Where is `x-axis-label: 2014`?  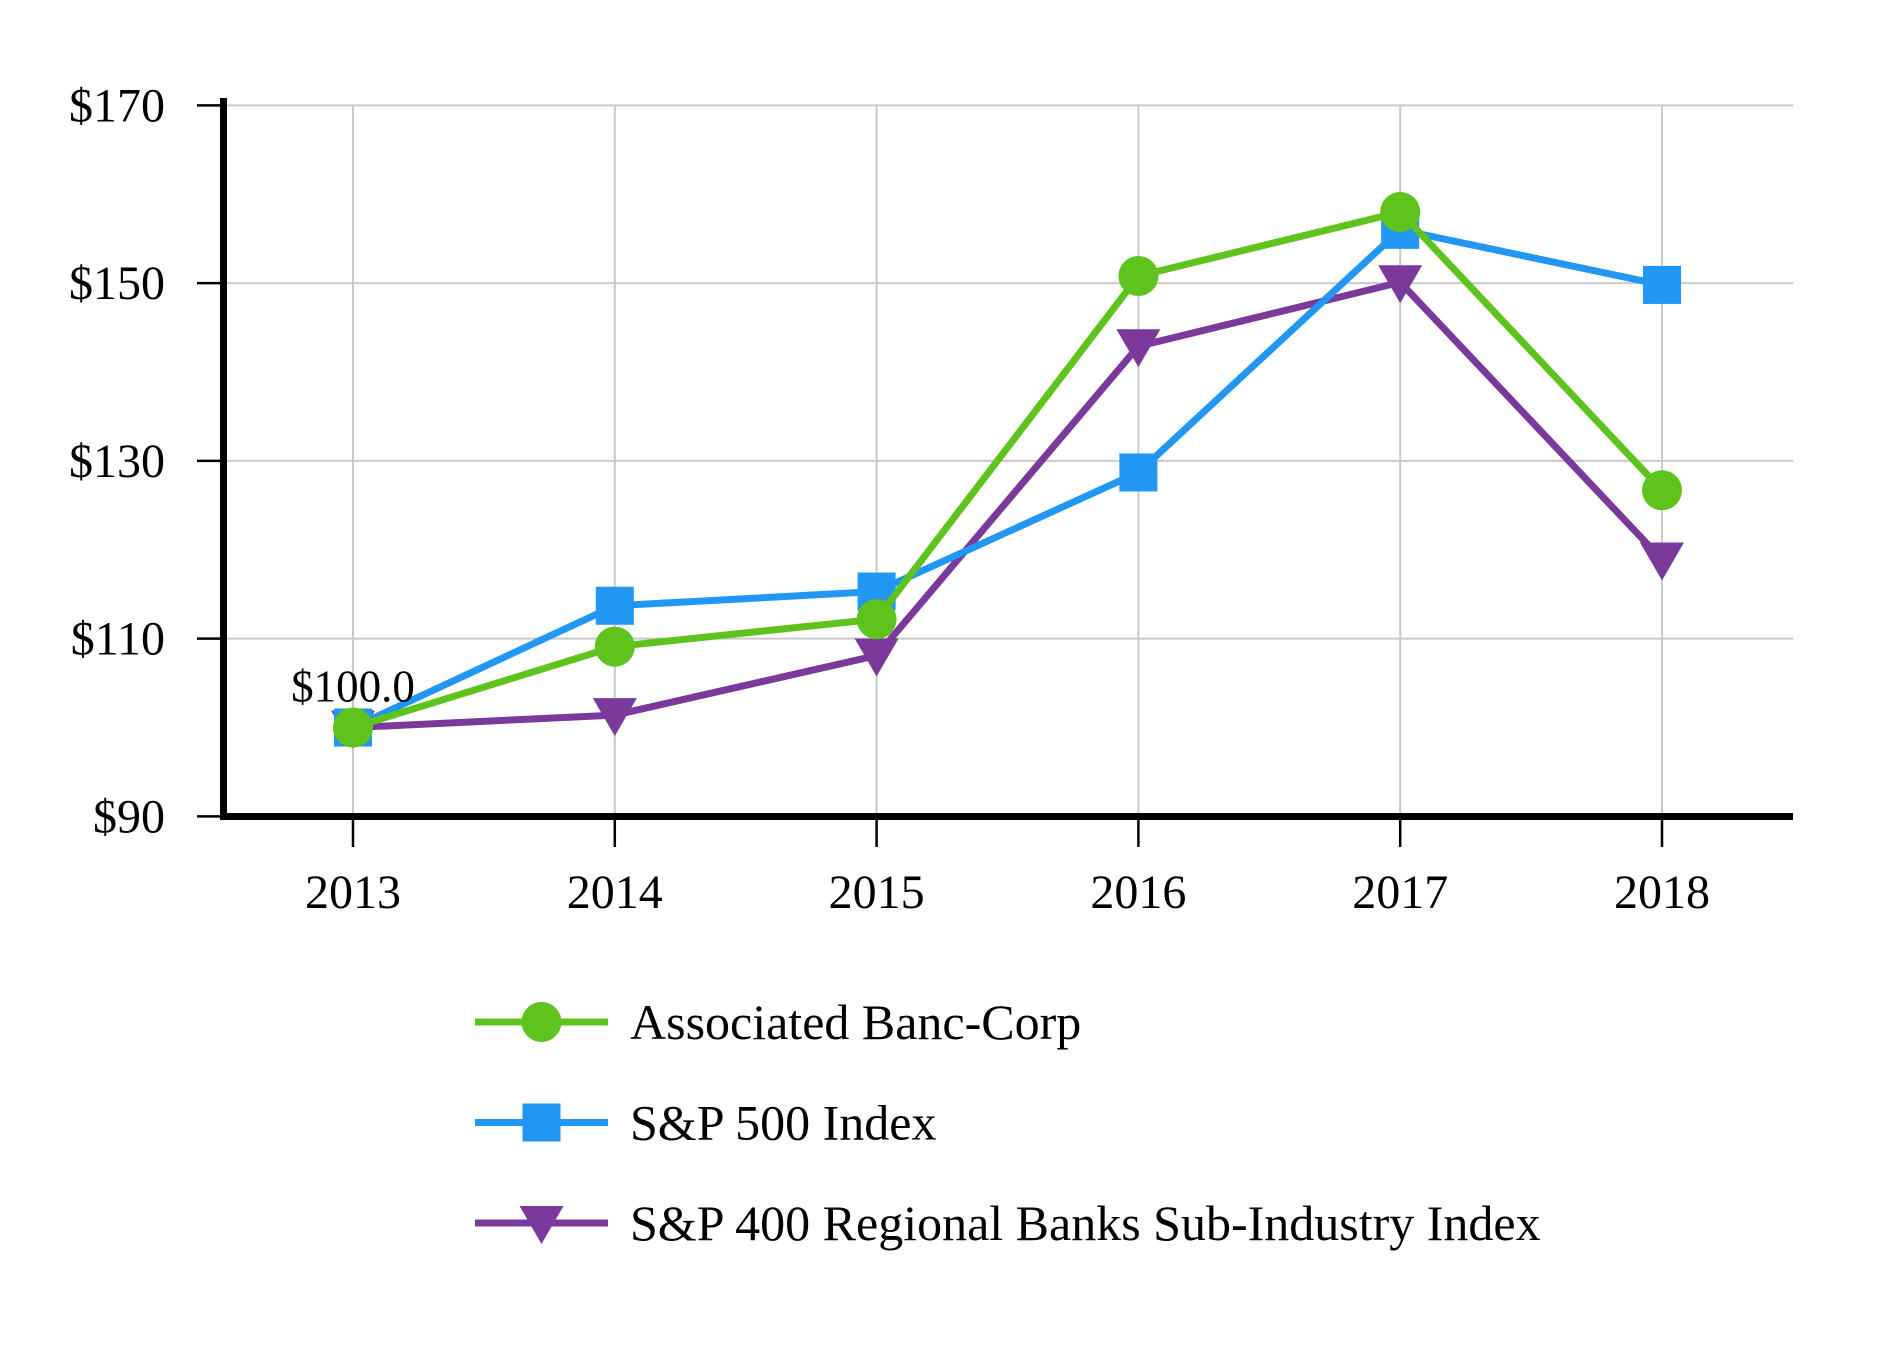
x-axis-label: 2014 is located at coordinates (615, 892).